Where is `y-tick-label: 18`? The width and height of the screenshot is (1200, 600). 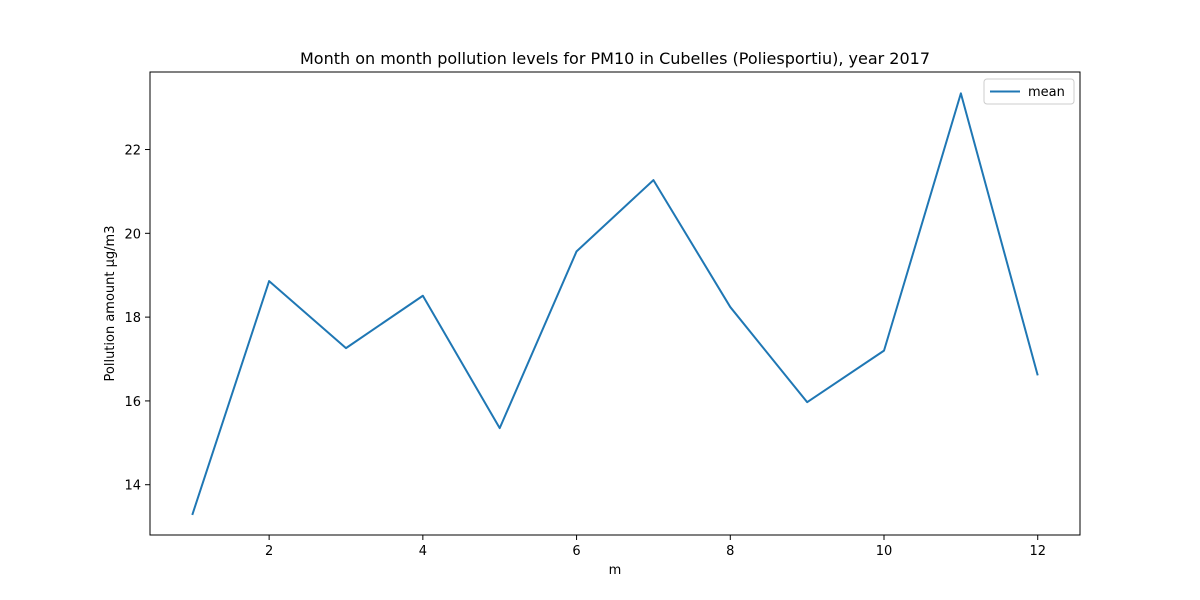
y-tick-label: 18 is located at coordinates (132, 318).